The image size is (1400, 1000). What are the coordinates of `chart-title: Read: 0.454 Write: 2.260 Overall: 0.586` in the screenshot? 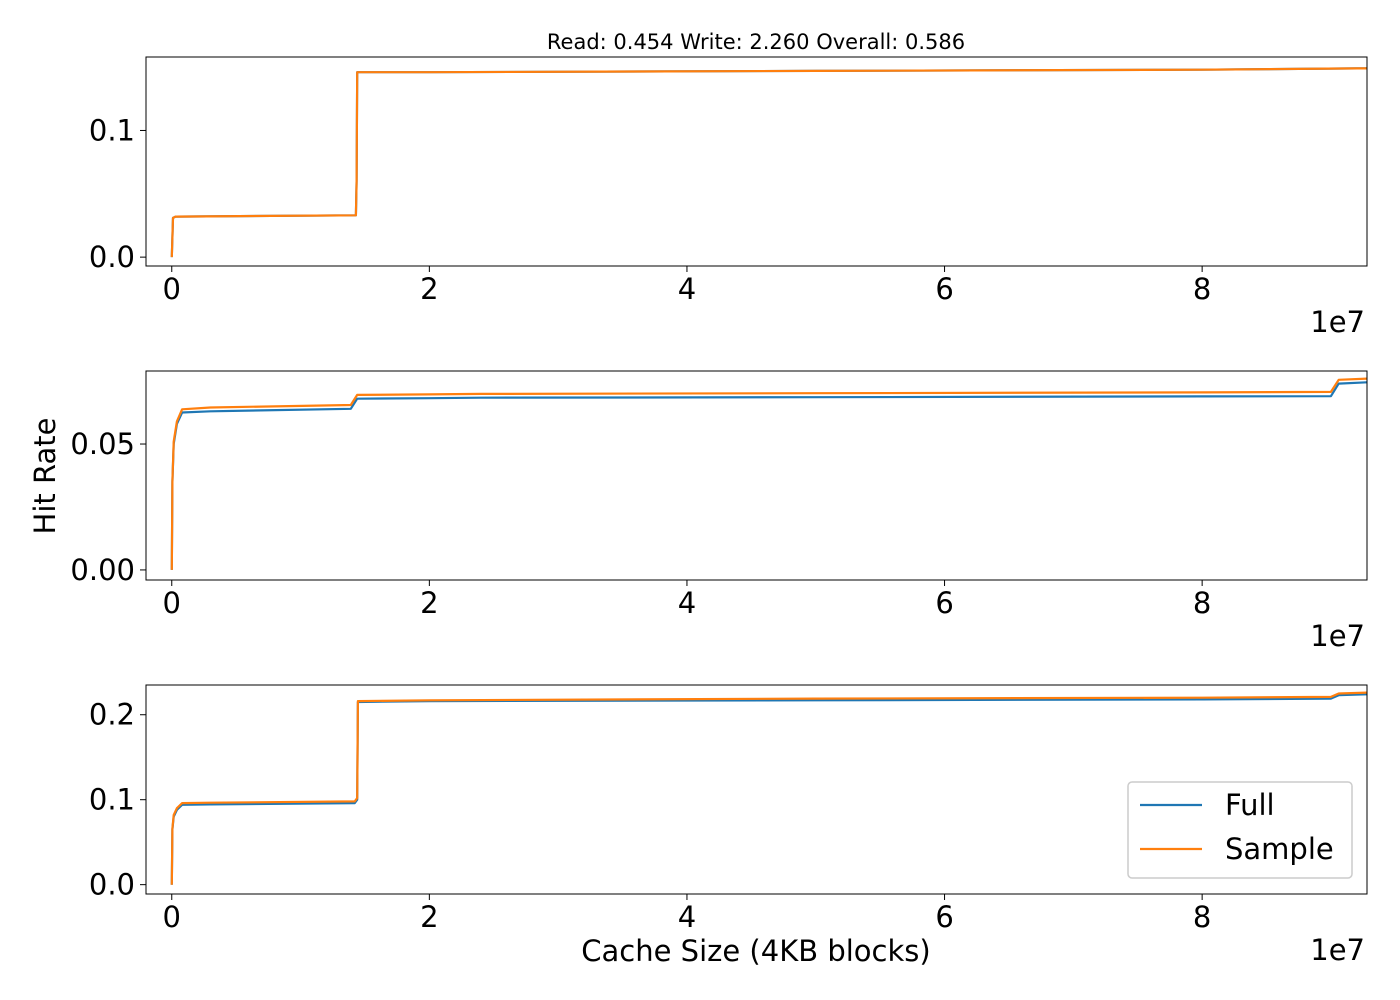 It's located at (756, 42).